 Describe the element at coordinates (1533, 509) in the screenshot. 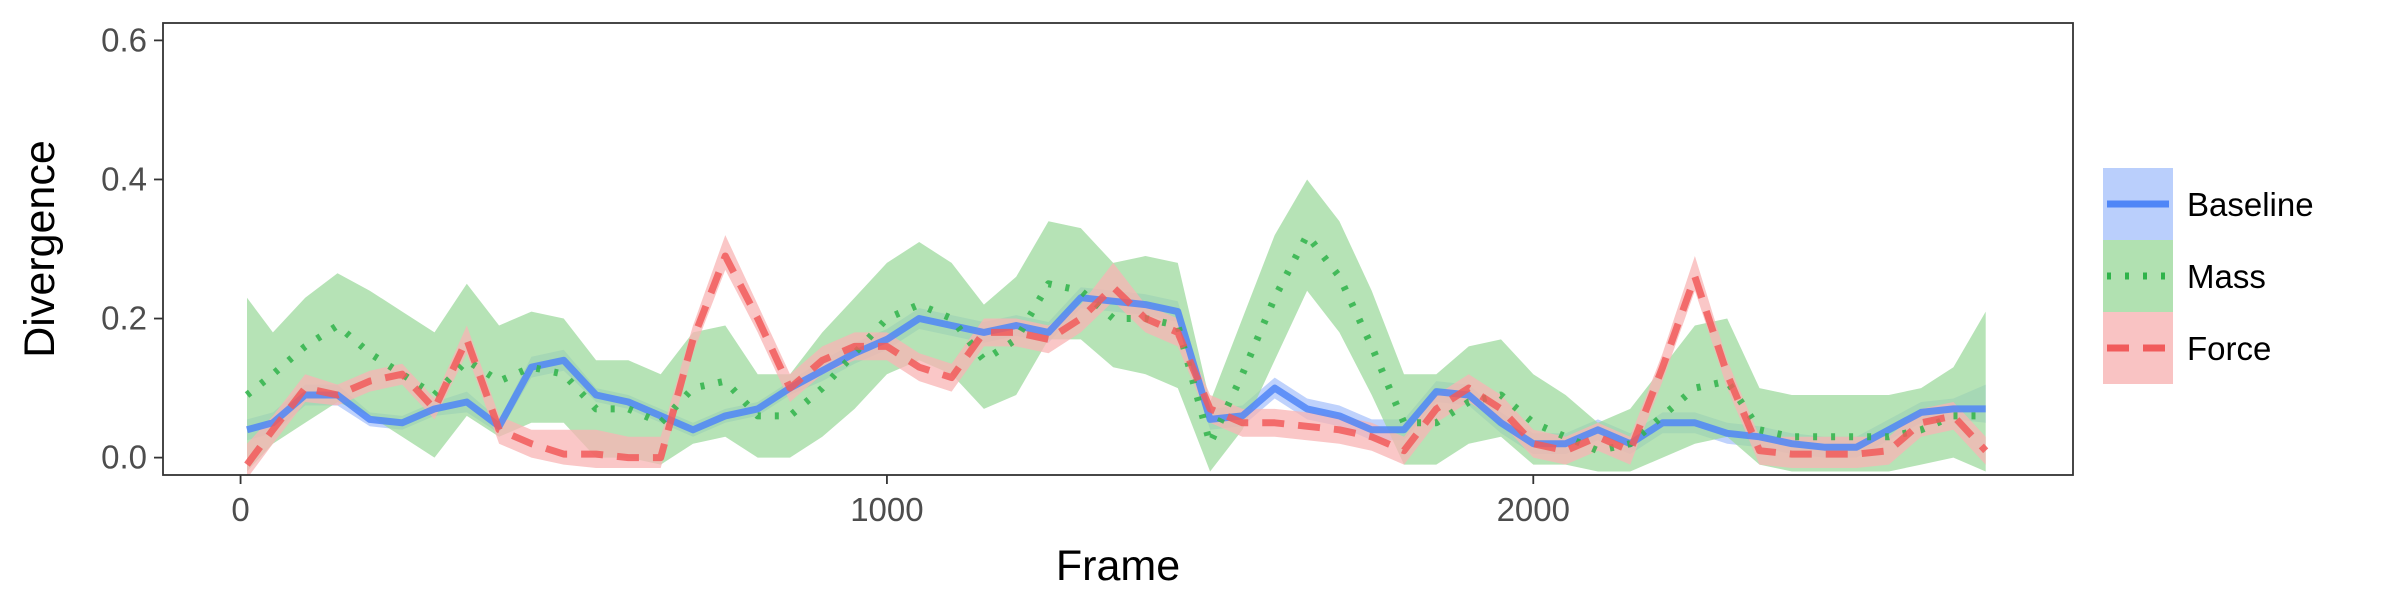

I see `x-tick-label: 2000` at that location.